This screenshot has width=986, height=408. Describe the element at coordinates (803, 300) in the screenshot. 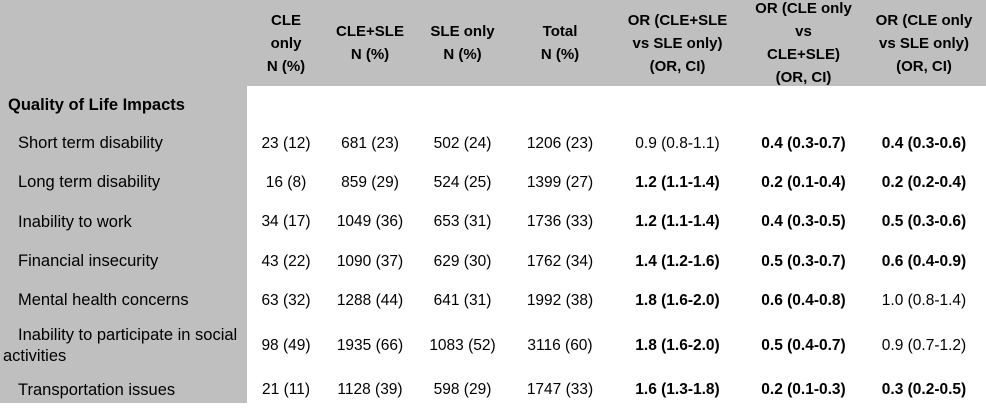

I see `table-cell: 0.6 (0.4-0.8)` at that location.